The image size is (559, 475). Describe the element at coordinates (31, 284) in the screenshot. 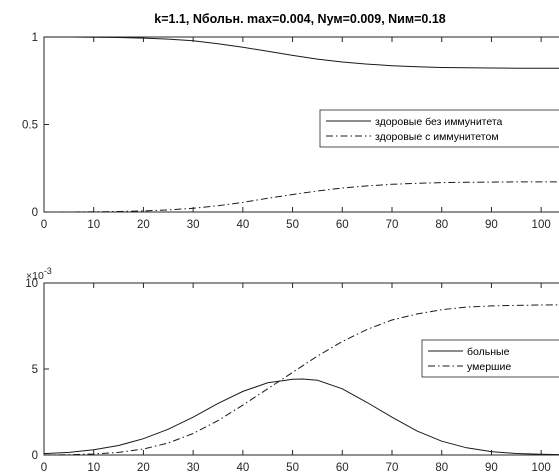

I see `y-tick-label: 10` at that location.